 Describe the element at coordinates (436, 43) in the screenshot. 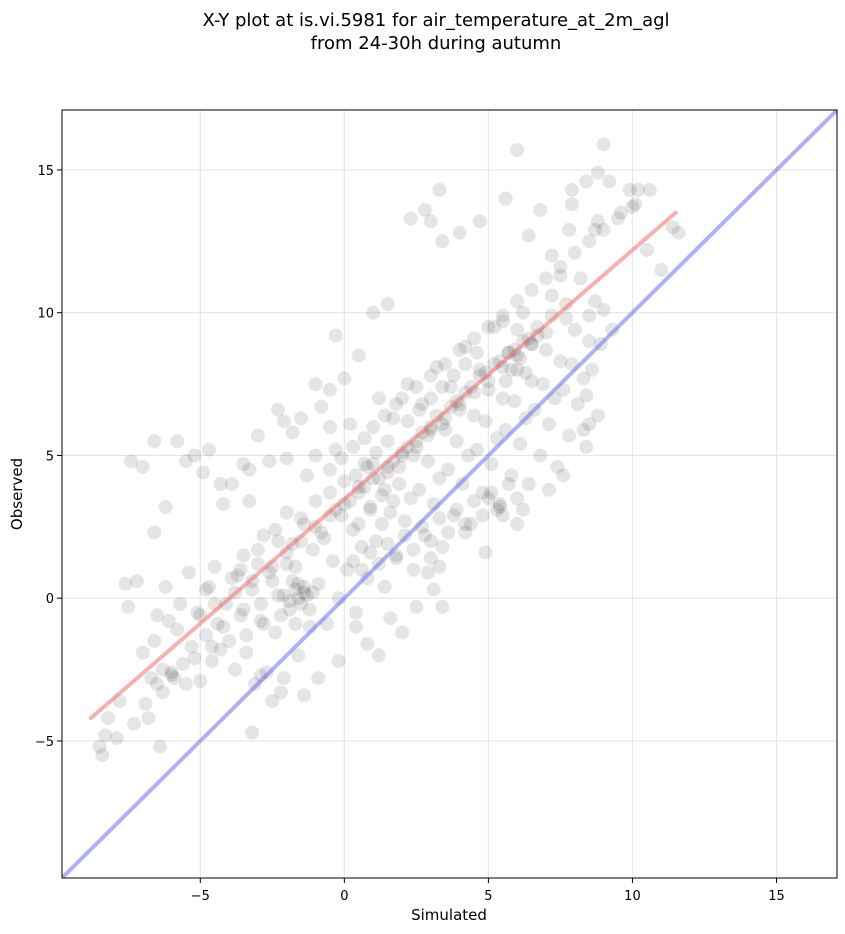

I see `chart-subtitle: from 24-30h during autumn` at that location.